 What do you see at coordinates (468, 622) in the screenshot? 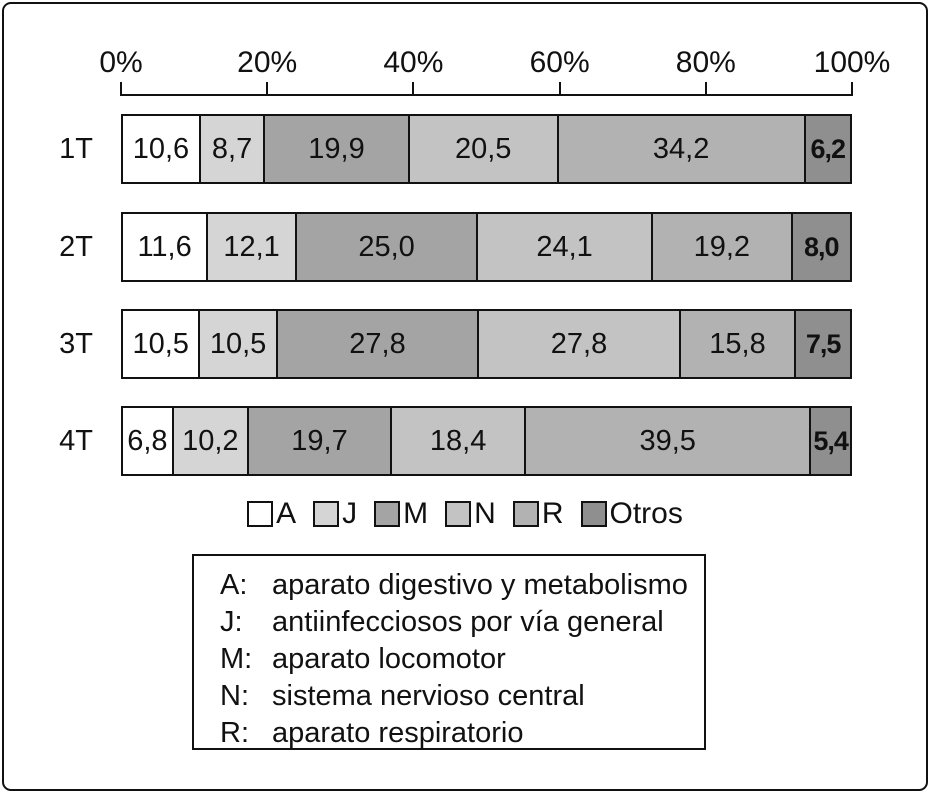
I see `key-description: antiinfecciosos por vía general` at bounding box center [468, 622].